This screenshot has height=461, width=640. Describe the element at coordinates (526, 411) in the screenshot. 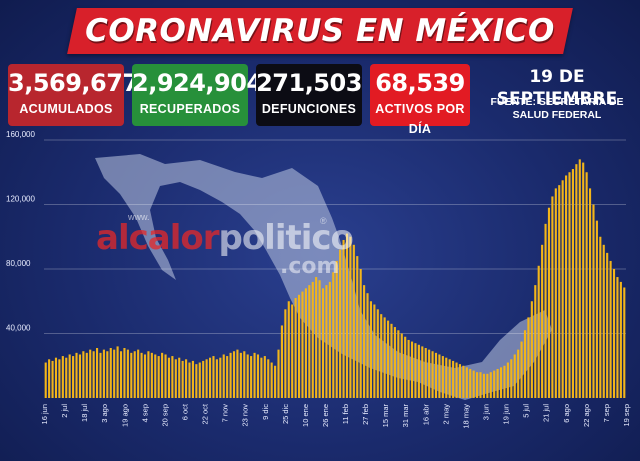

I see `x-tick-label: 5 jul` at that location.